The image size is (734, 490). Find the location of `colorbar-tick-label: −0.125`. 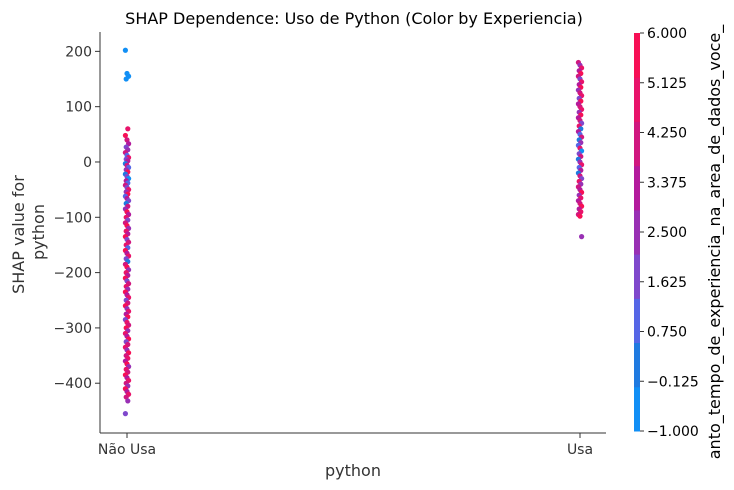

colorbar-tick-label: −0.125 is located at coordinates (673, 382).